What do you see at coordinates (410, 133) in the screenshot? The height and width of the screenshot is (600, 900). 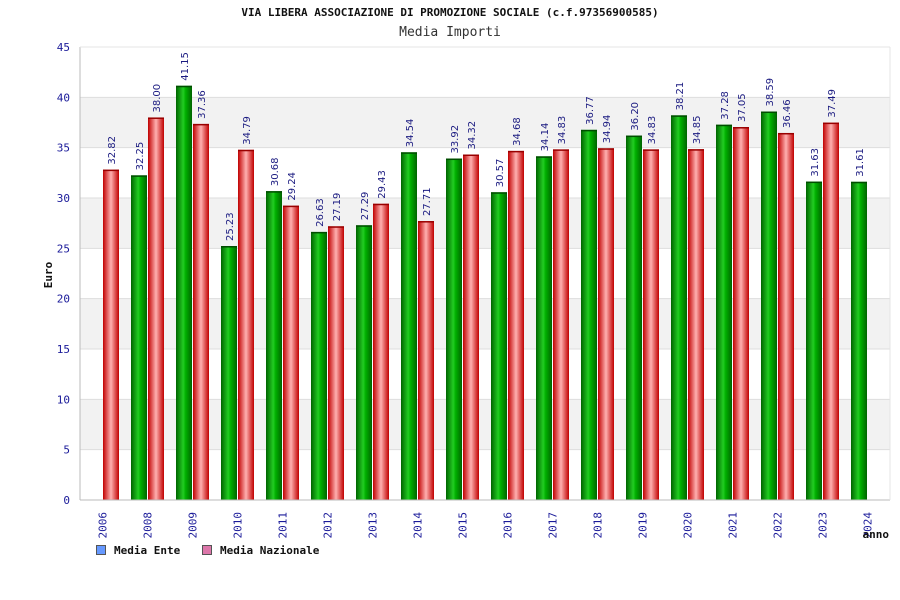 I see `value-label-media-ente: 34.54` at bounding box center [410, 133].